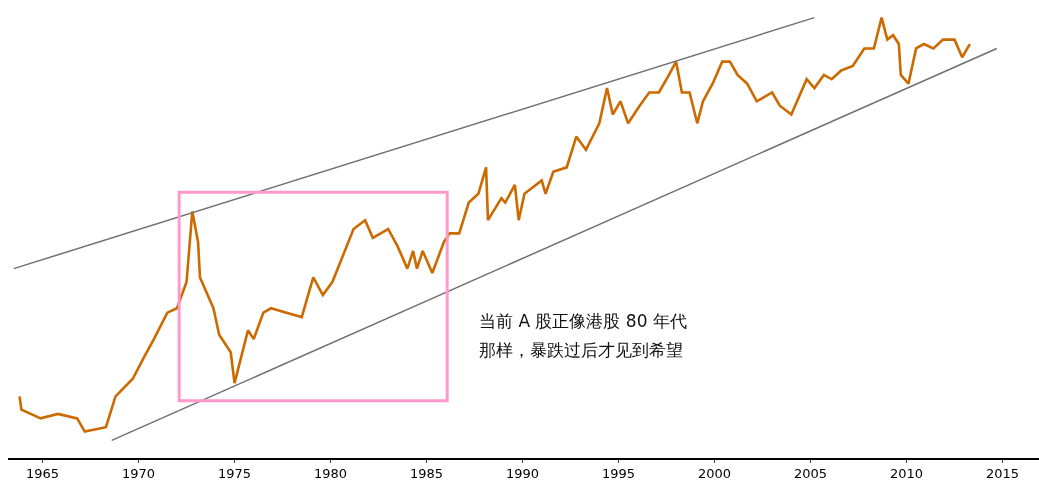 The image size is (1039, 480). Describe the element at coordinates (522, 473) in the screenshot. I see `x-tick-label: 1990` at that location.